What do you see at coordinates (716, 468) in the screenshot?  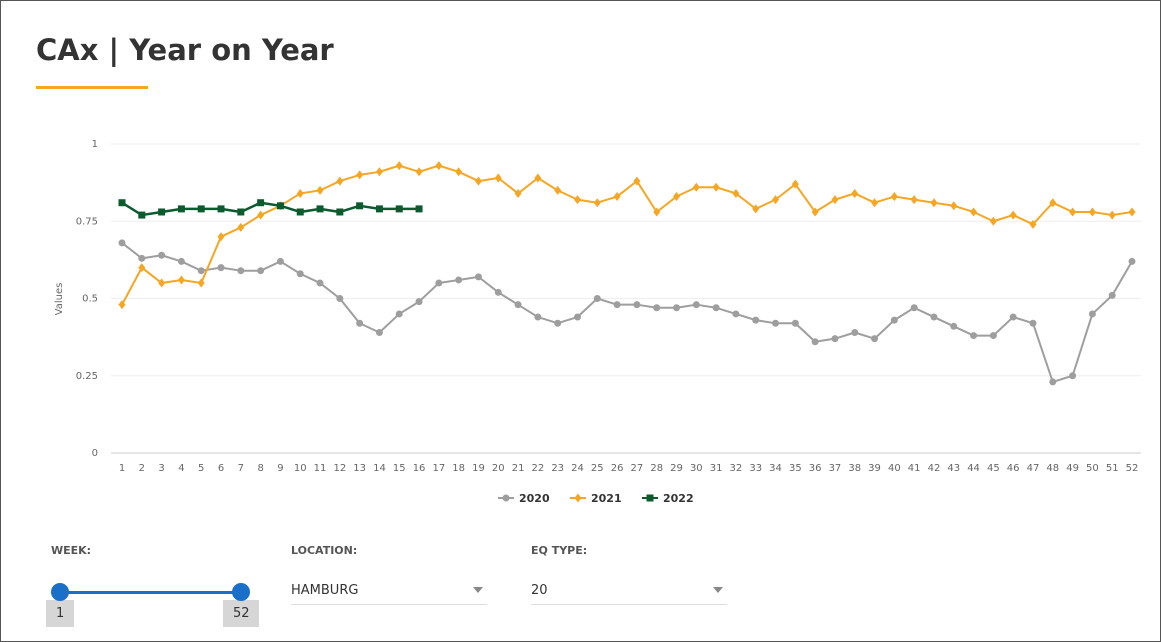 I see `x-tick-label: 31` at bounding box center [716, 468].